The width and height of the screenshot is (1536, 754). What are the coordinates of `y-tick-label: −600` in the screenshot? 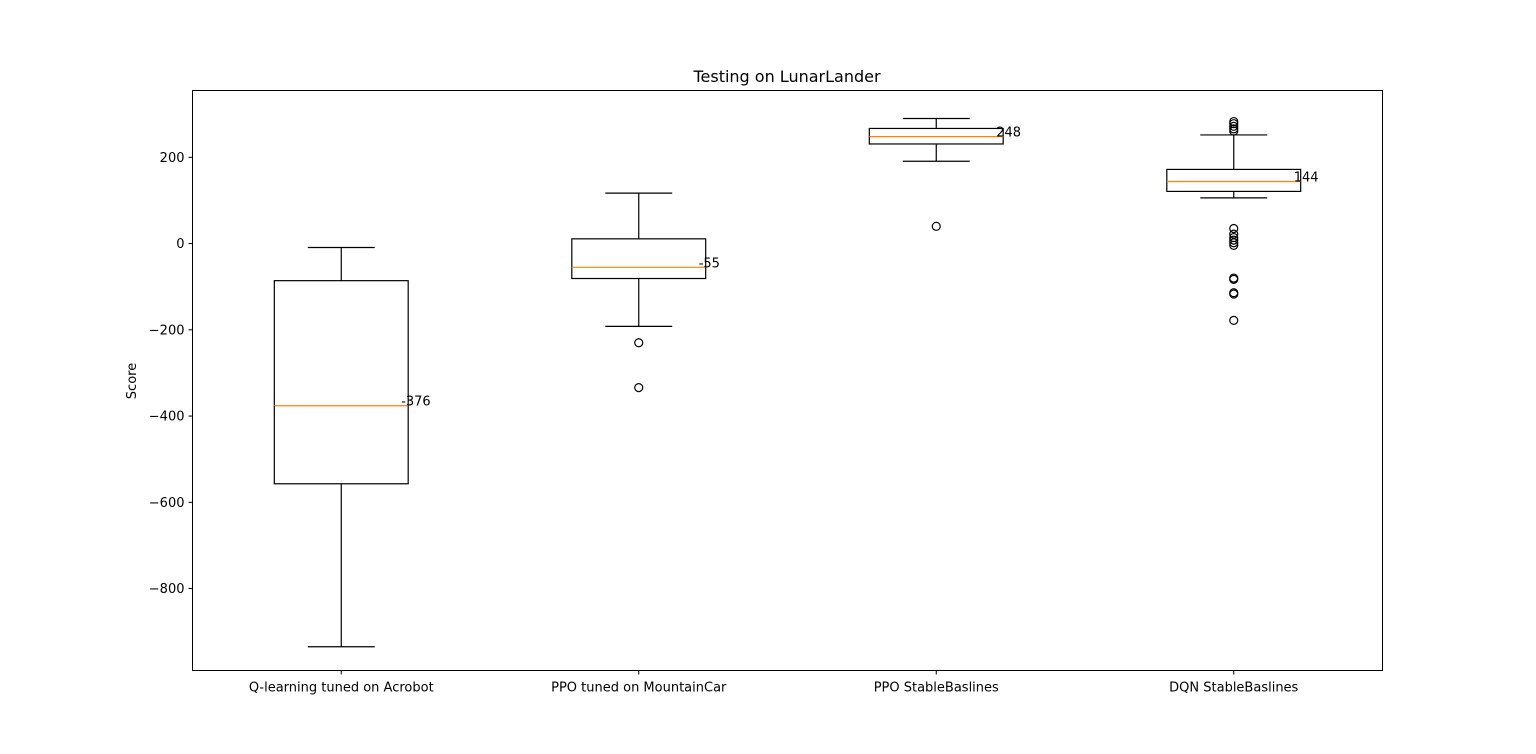 It's located at (167, 503).